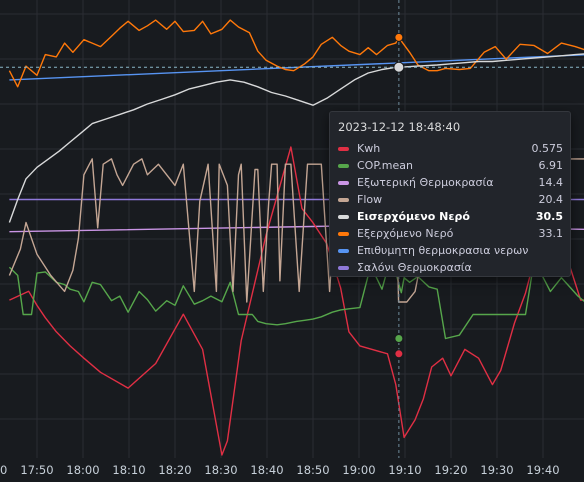 The width and height of the screenshot is (584, 482). I want to click on x-tick-4: 18:30, so click(220, 470).